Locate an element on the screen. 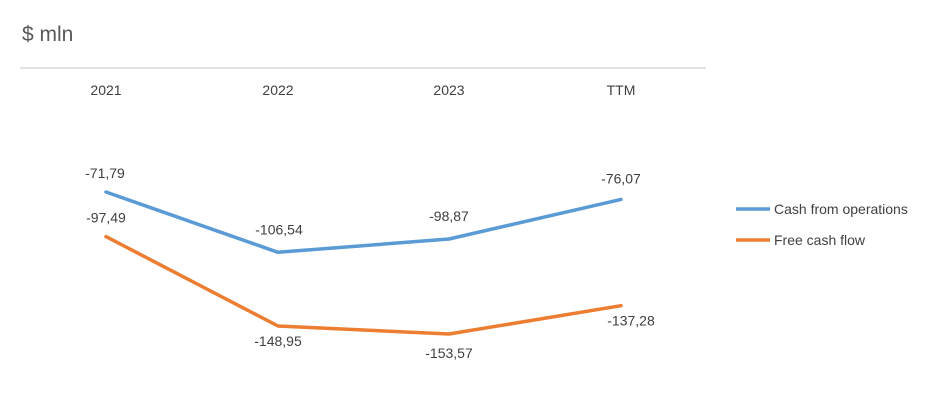 Image resolution: width=941 pixels, height=401 pixels. legend: Cash from operations Free cash flow is located at coordinates (822, 224).